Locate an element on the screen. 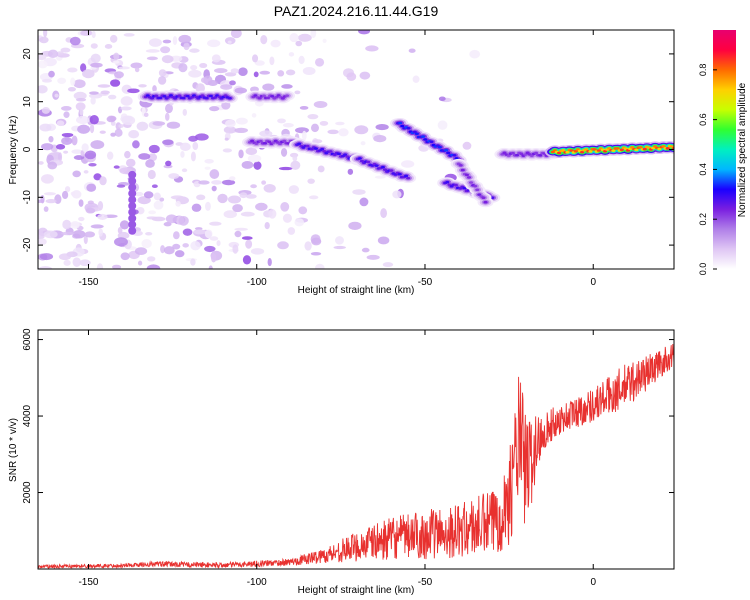  x-tick-label: -100 is located at coordinates (257, 282).